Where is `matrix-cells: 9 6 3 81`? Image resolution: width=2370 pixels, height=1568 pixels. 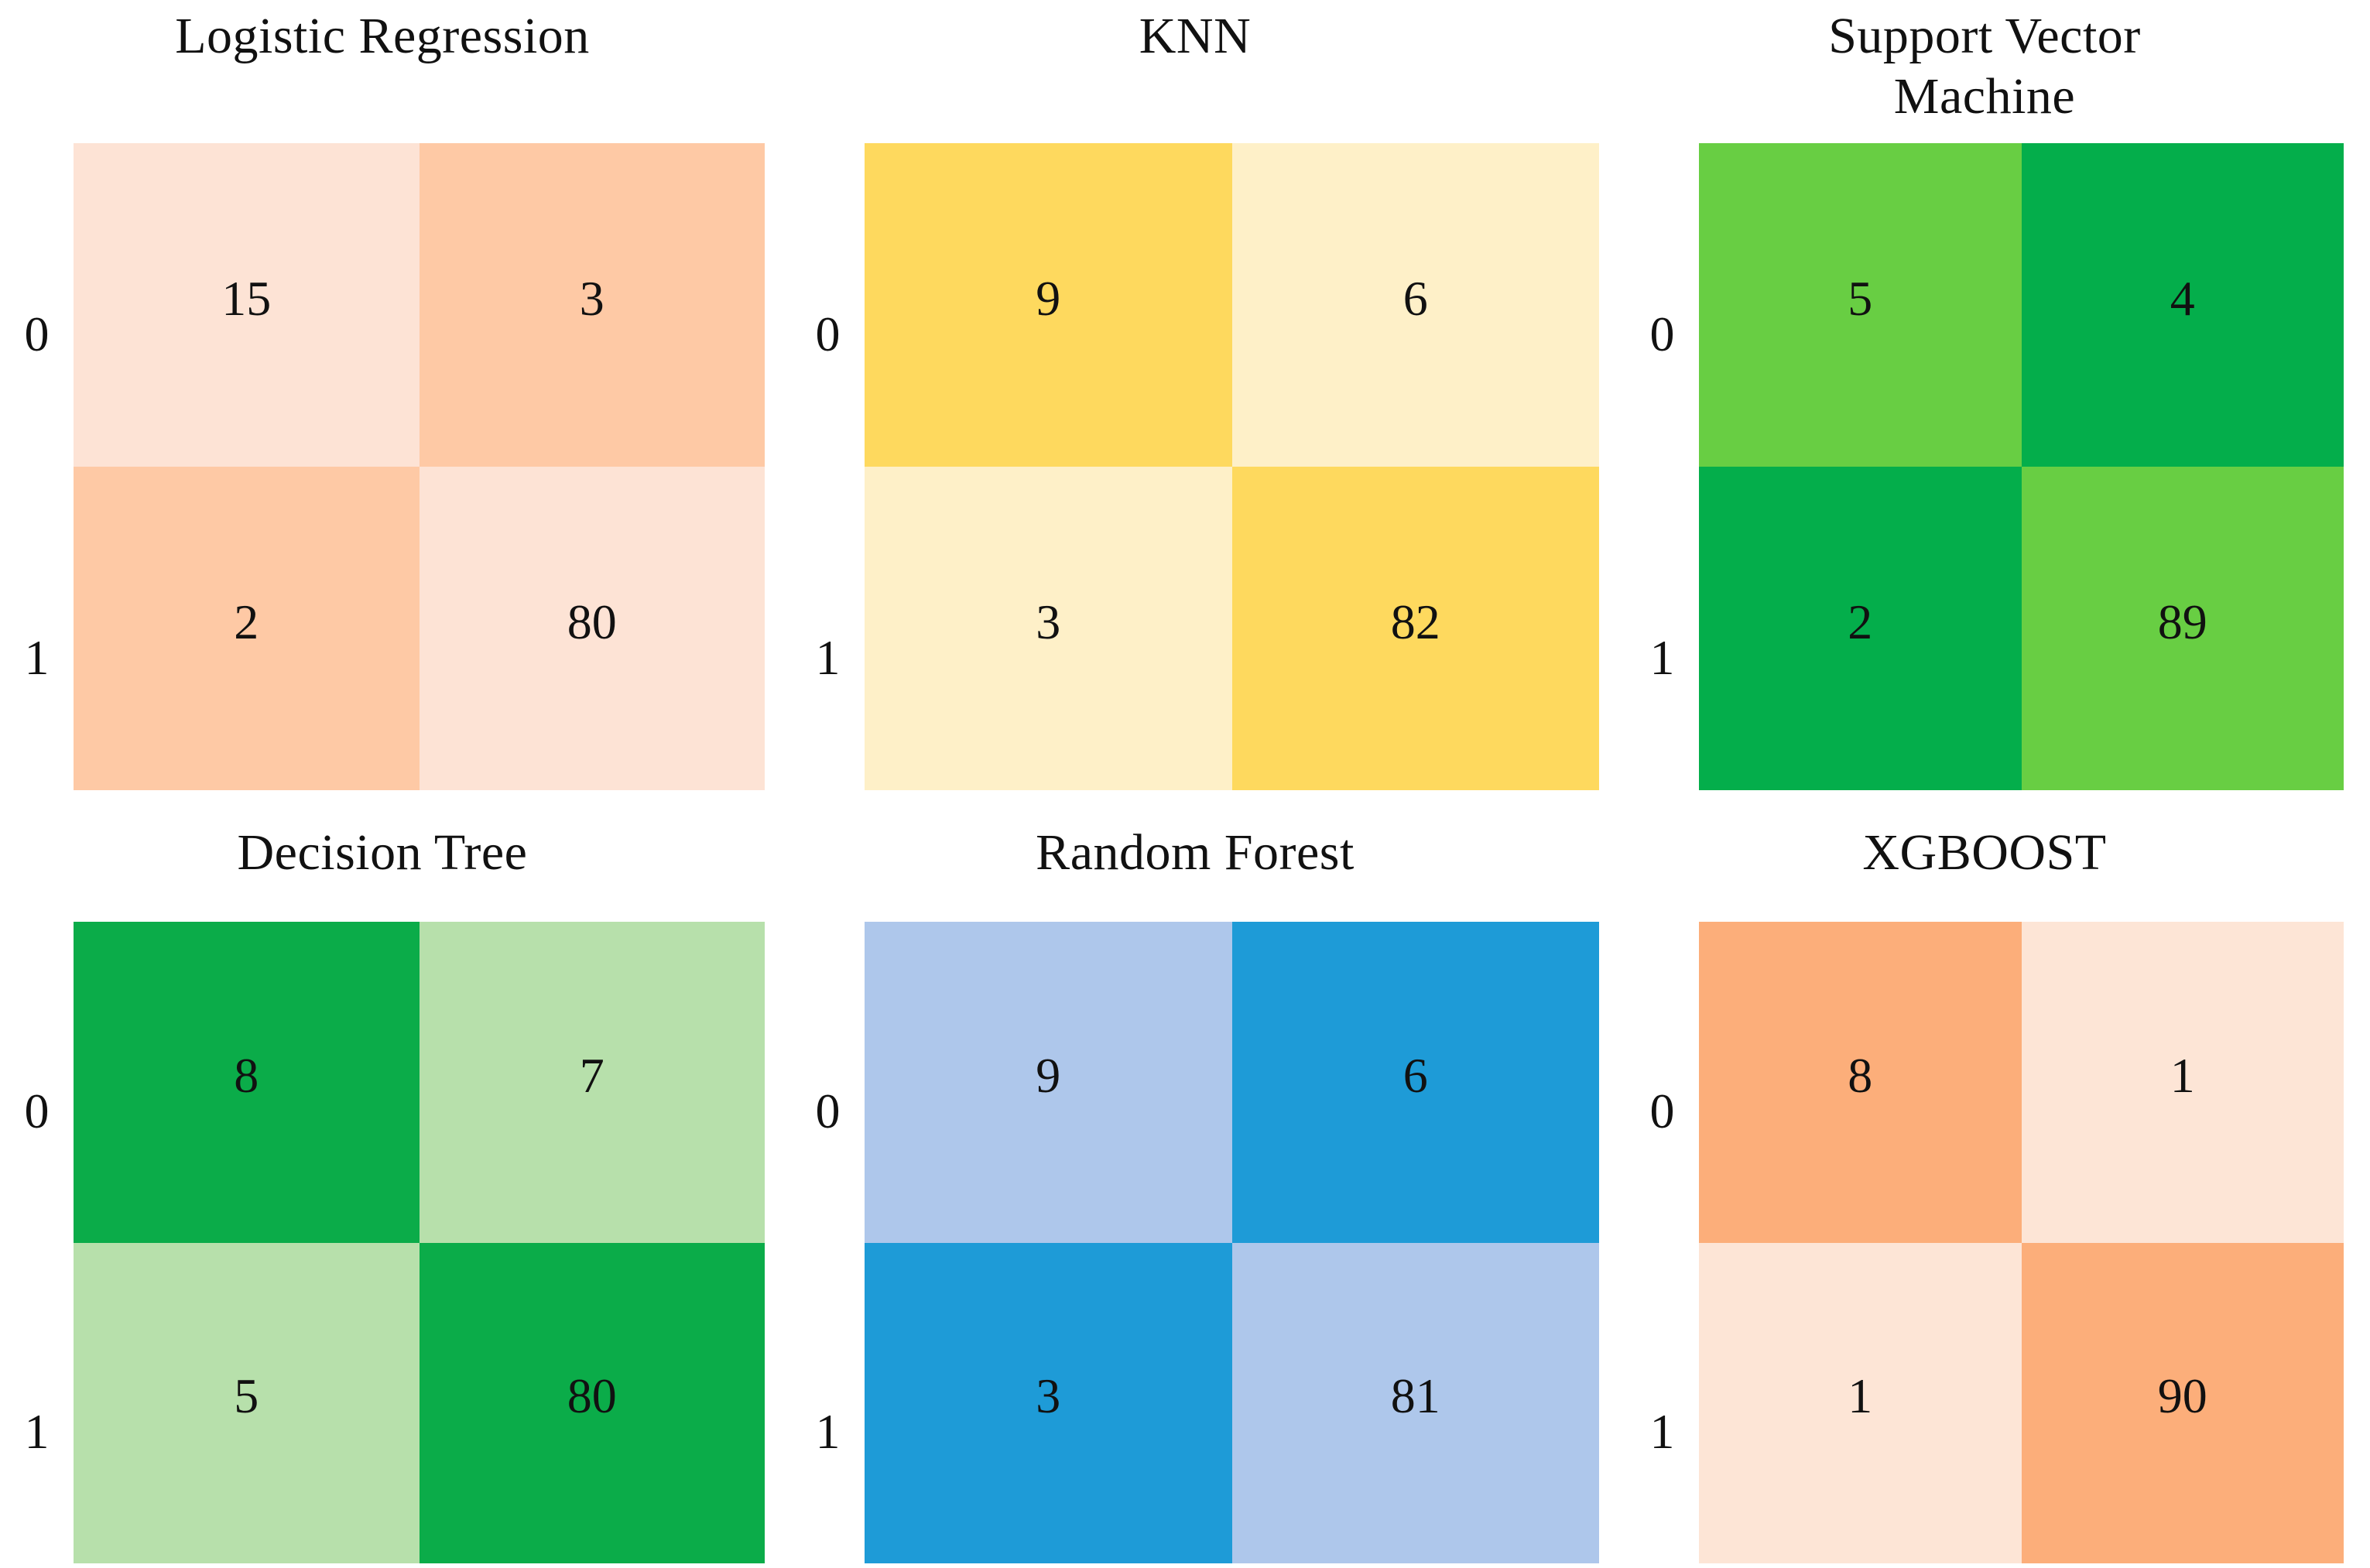 matrix-cells: 9 6 3 81 is located at coordinates (1232, 1242).